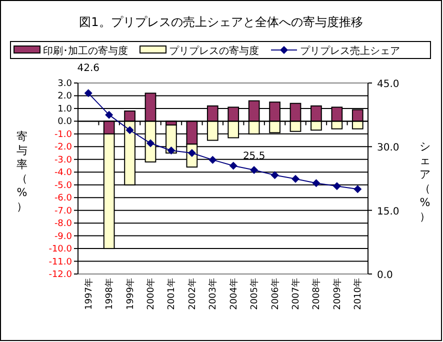  I want to click on x-tick-label: 1997年, so click(88, 294).